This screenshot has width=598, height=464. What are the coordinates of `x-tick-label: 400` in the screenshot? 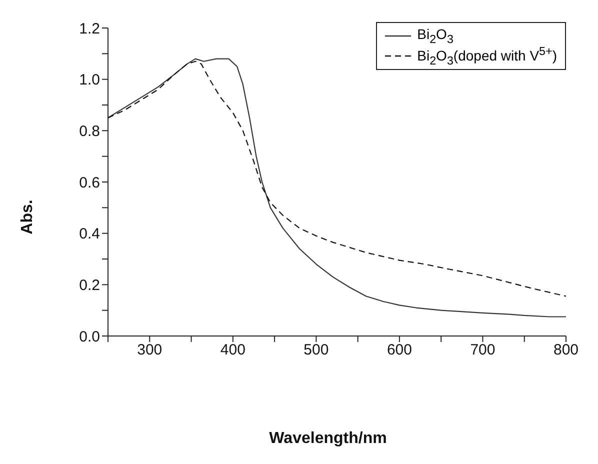 It's located at (233, 350).